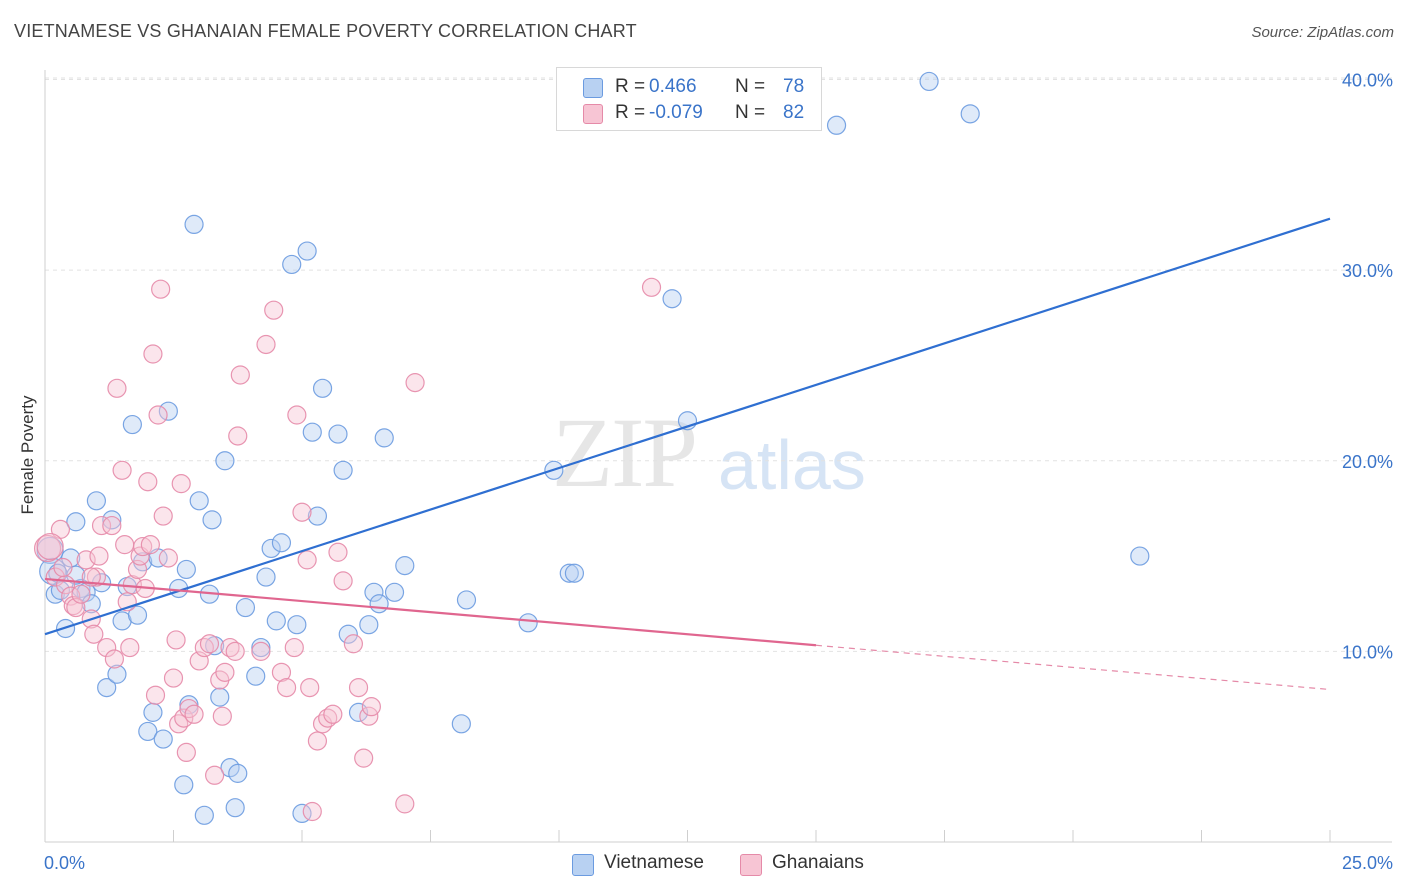 The width and height of the screenshot is (1406, 892). Describe the element at coordinates (689, 99) in the screenshot. I see `correlation-legend: R = 0.466 N = 78 R = -0.079 N = 82` at that location.